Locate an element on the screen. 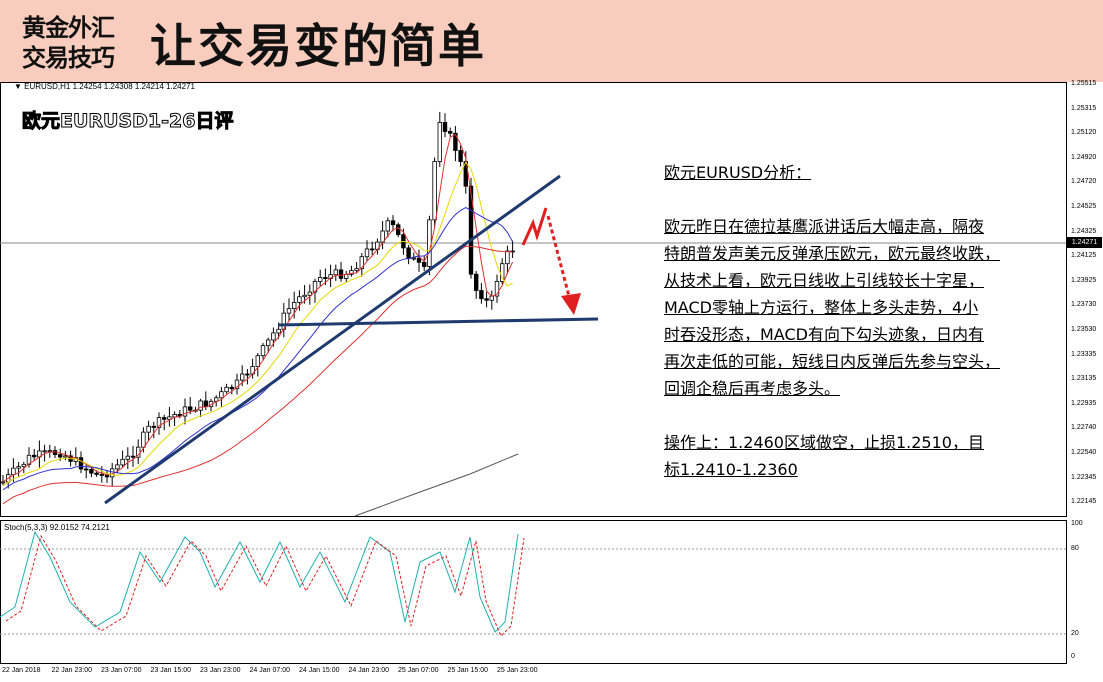 The image size is (1103, 682). stoch-signal-line is located at coordinates (265, 585).